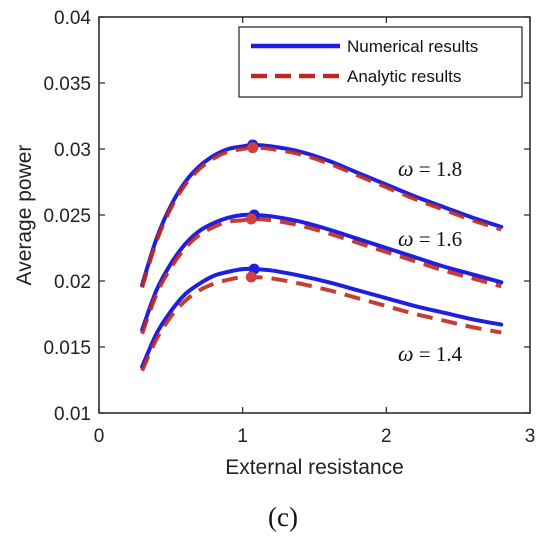  What do you see at coordinates (430, 238) in the screenshot?
I see `omega-label-1-6: ω = 1.6` at bounding box center [430, 238].